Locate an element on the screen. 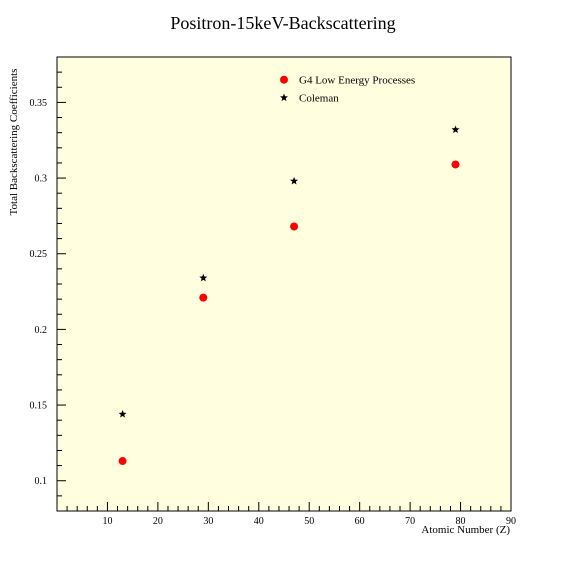 The height and width of the screenshot is (567, 567). x-tick-label: 20 is located at coordinates (158, 521).